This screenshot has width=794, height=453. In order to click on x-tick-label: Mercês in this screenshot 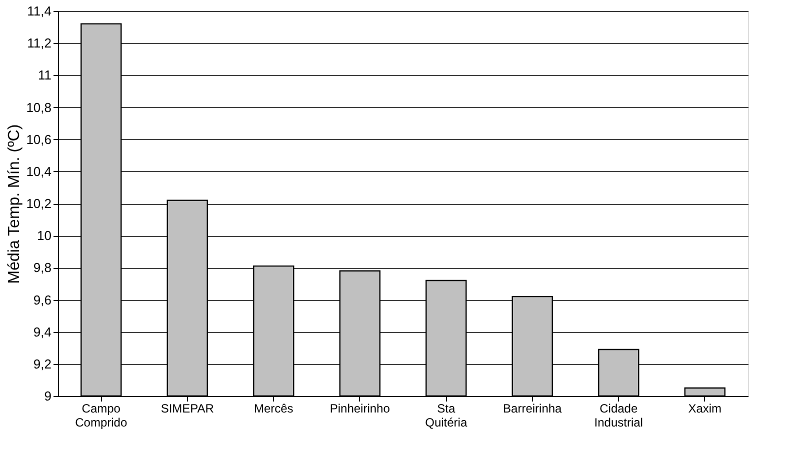, I will do `click(274, 409)`.